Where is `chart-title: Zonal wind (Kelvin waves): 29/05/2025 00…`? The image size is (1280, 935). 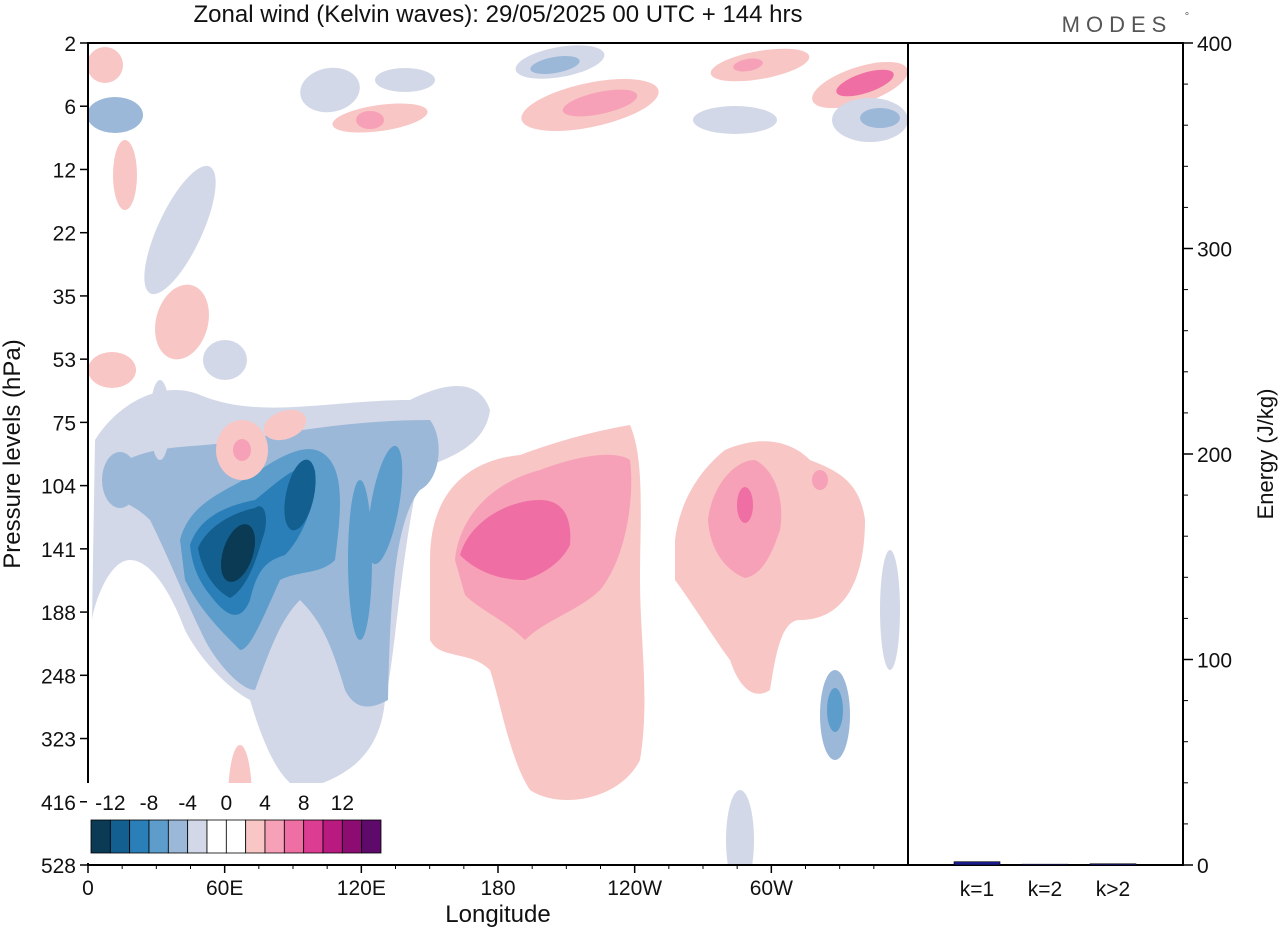 chart-title: Zonal wind (Kelvin waves): 29/05/2025 00… is located at coordinates (498, 14).